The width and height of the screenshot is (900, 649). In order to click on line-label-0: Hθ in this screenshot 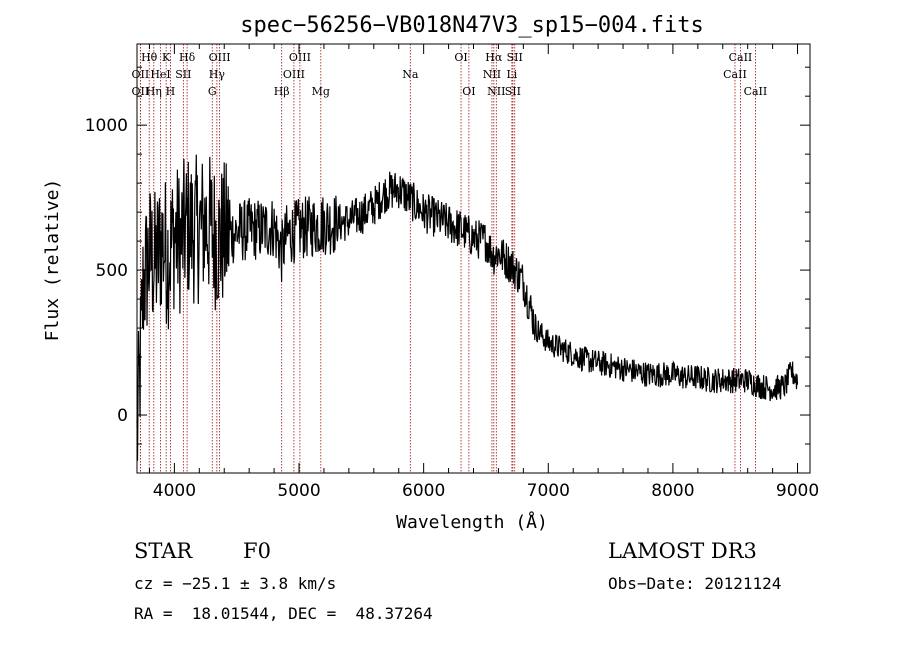, I will do `click(149, 57)`.